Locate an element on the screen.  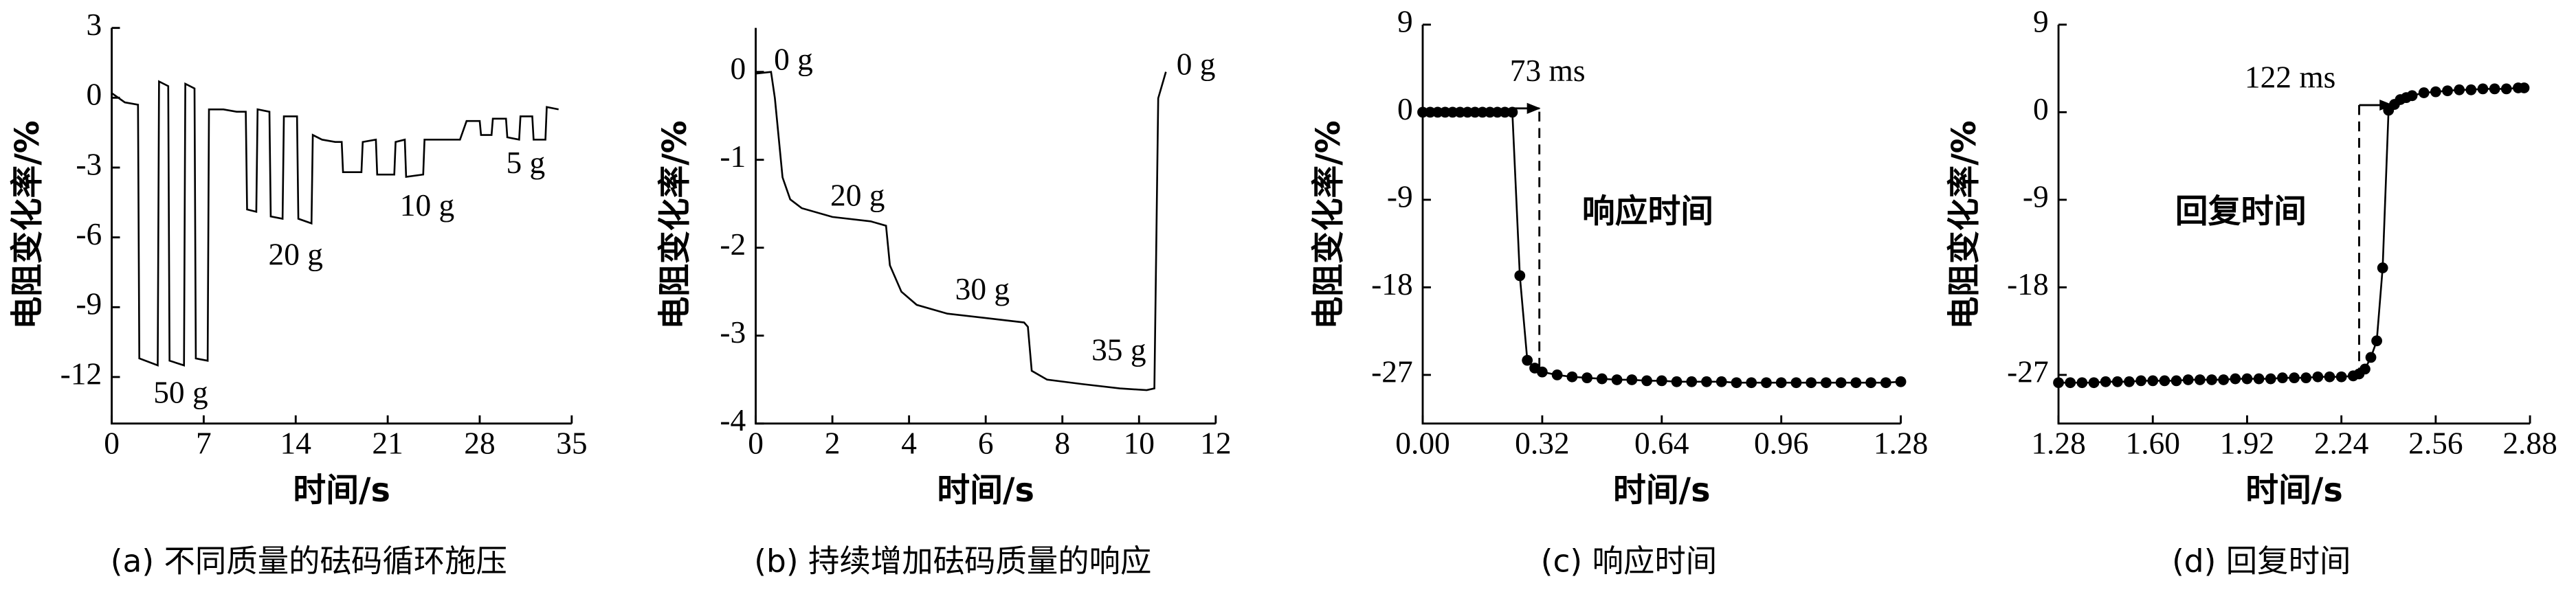
annotation: 30 g is located at coordinates (982, 289).